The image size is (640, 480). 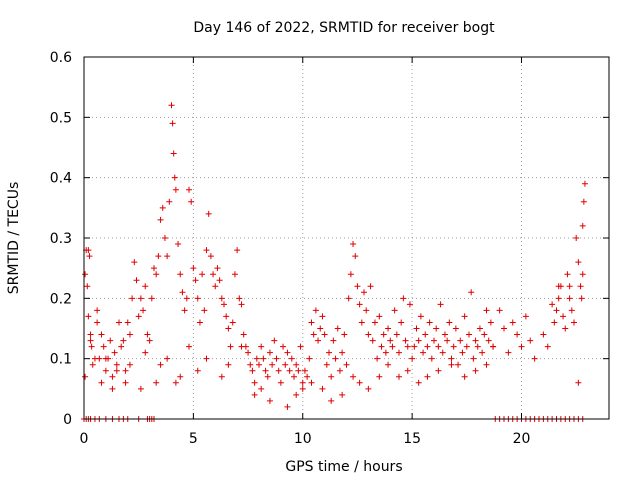 I want to click on y-tick-label: 0.1, so click(x=61, y=360).